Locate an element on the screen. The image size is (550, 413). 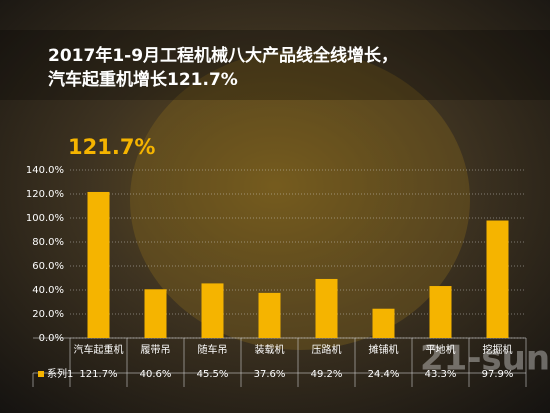
y-tick-label: 120.0% is located at coordinates (45, 194).